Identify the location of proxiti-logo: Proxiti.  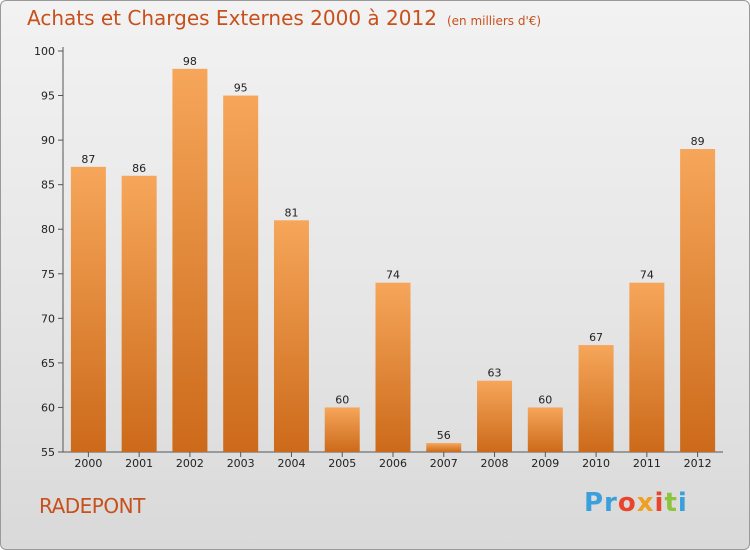
(636, 503).